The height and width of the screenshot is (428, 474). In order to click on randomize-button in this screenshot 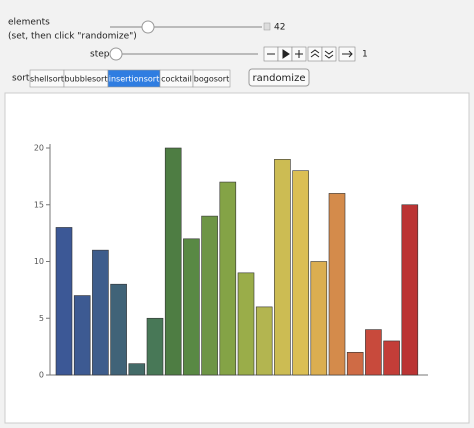, I will do `click(279, 77)`.